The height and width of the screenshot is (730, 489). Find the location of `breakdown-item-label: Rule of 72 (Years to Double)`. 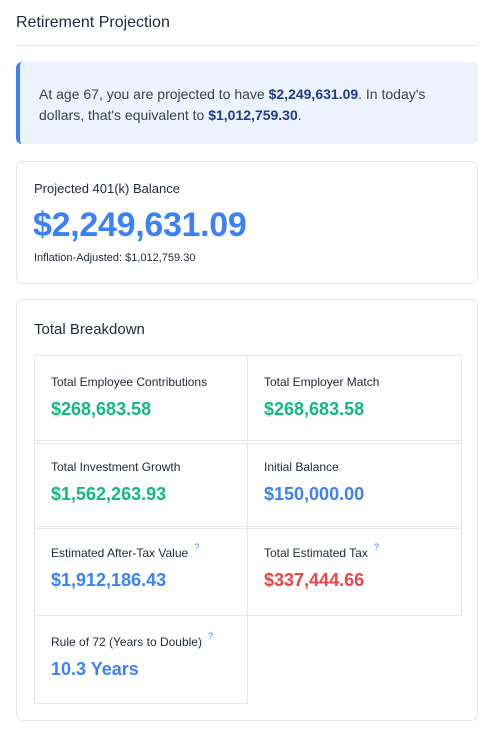

breakdown-item-label: Rule of 72 (Years to Double) is located at coordinates (126, 642).